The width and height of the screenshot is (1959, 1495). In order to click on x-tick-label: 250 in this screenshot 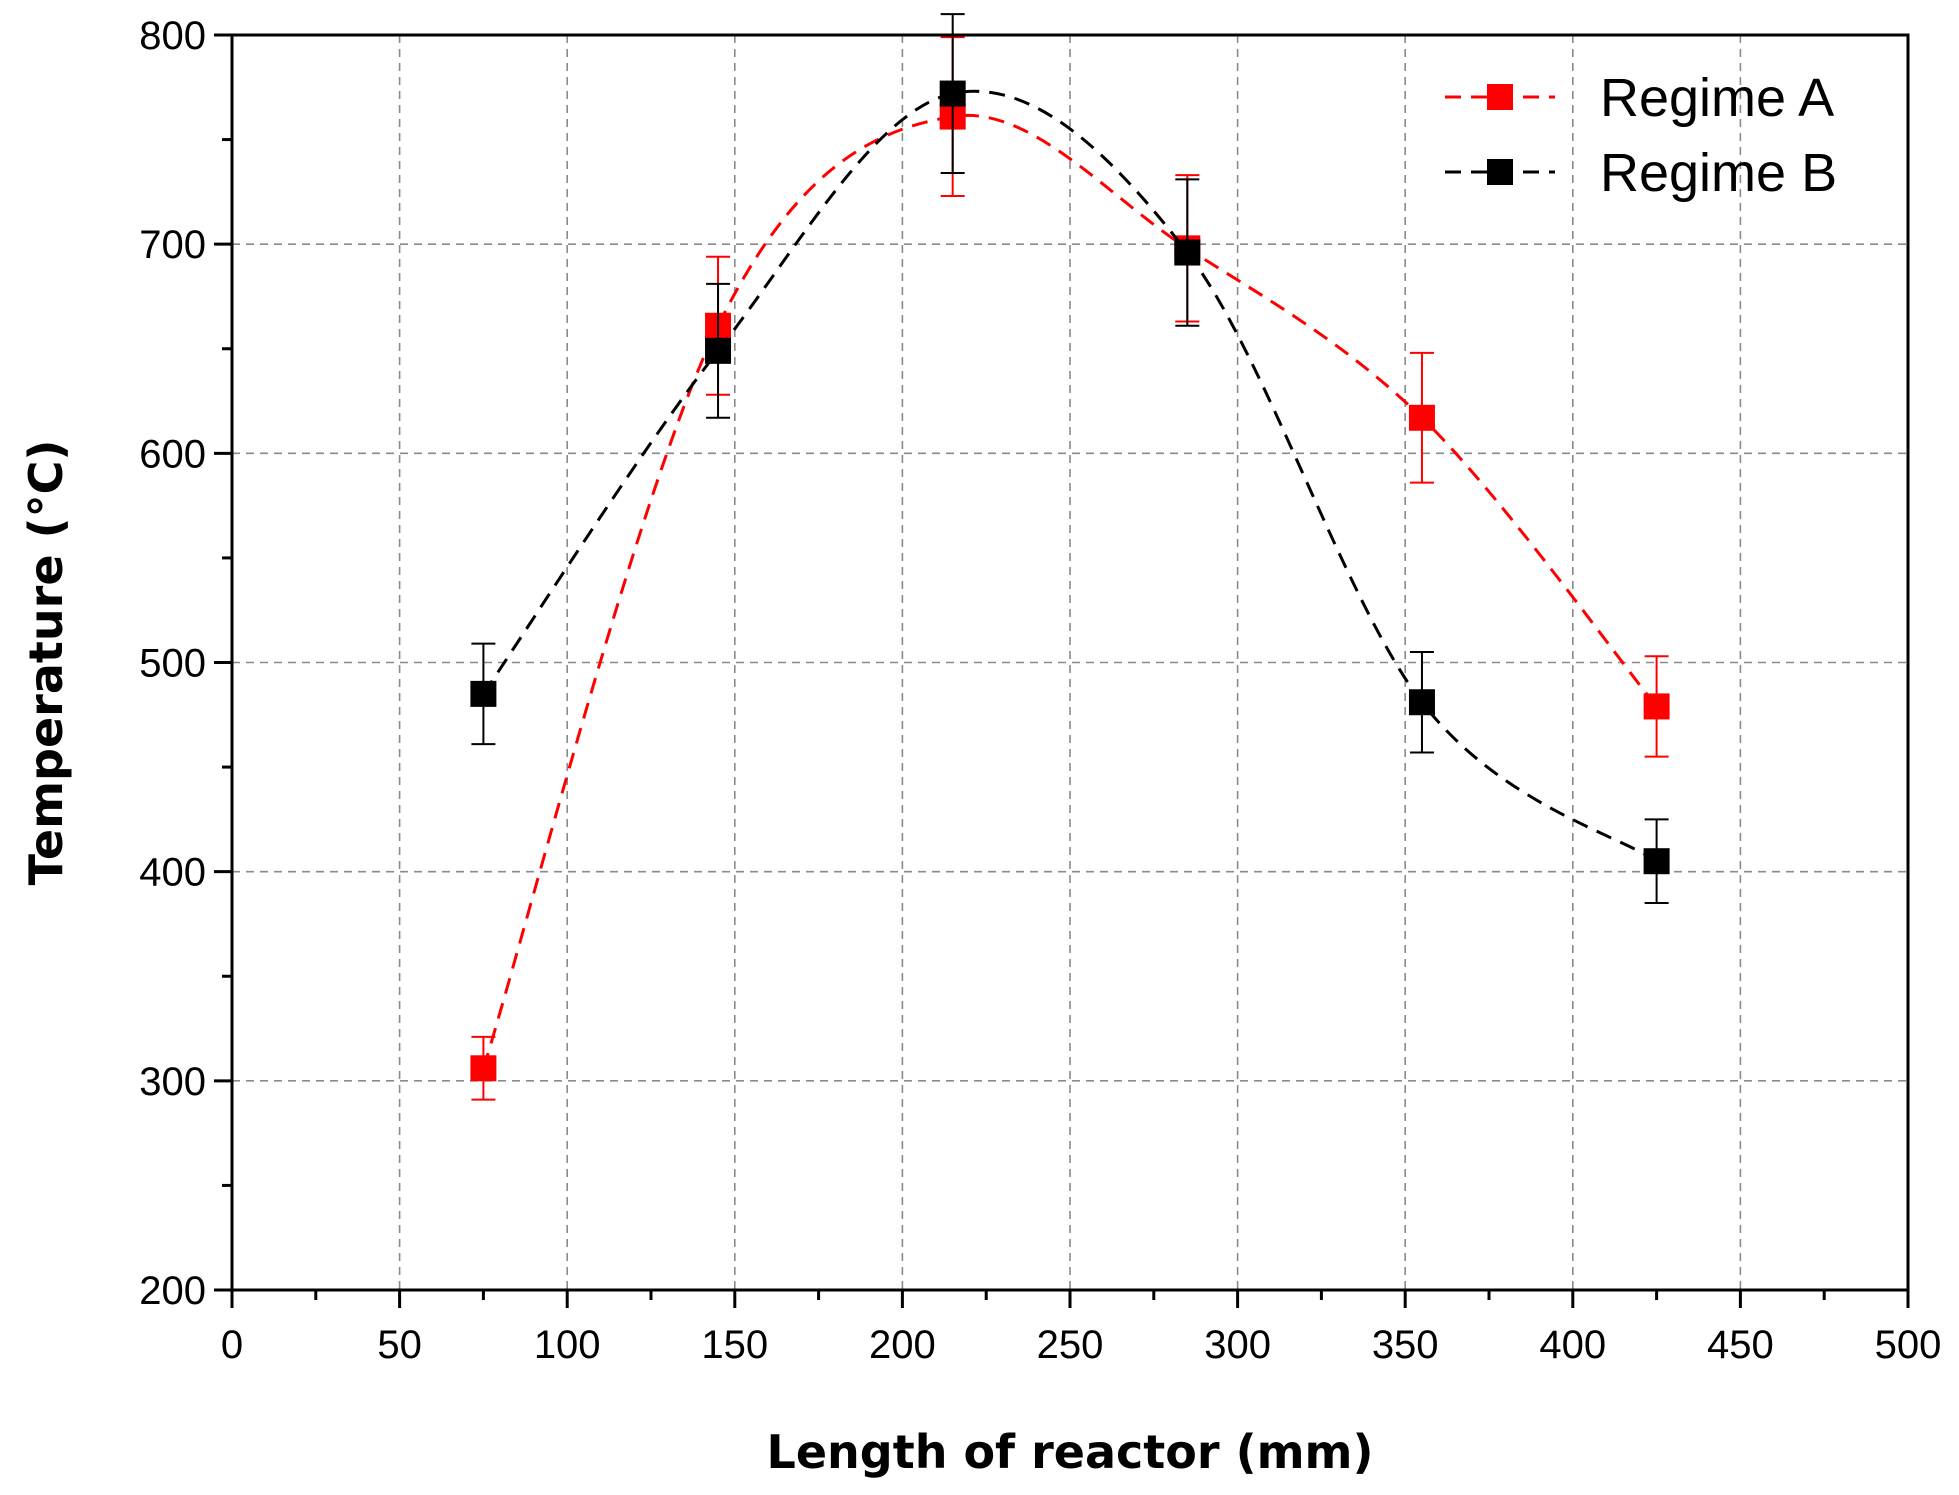, I will do `click(1070, 1345)`.